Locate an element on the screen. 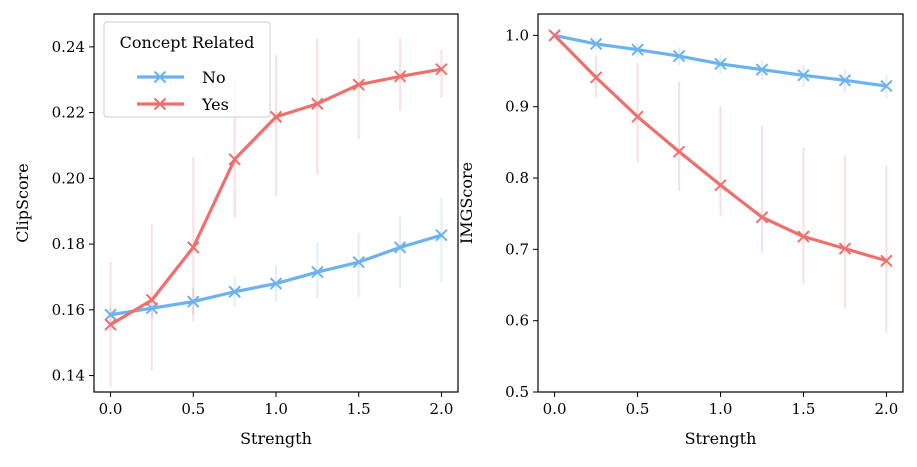 This screenshot has width=917, height=467. y-tick-label: 0.9 is located at coordinates (517, 107).